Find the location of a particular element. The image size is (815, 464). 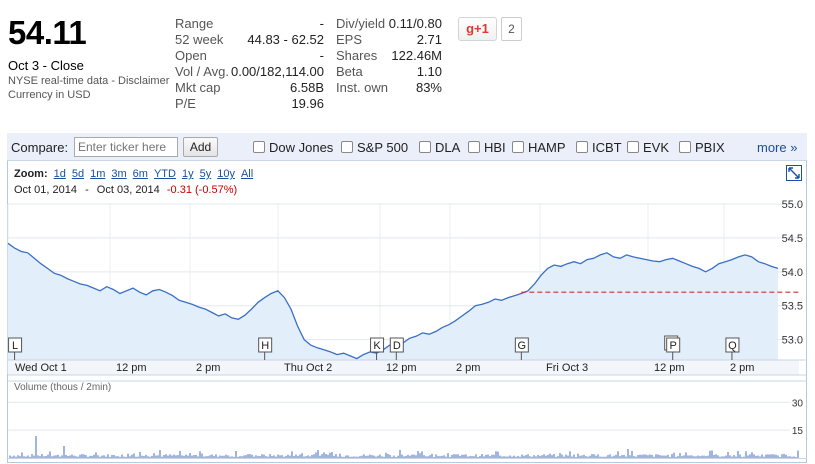

zoom-link-5d: 5d is located at coordinates (78, 174).